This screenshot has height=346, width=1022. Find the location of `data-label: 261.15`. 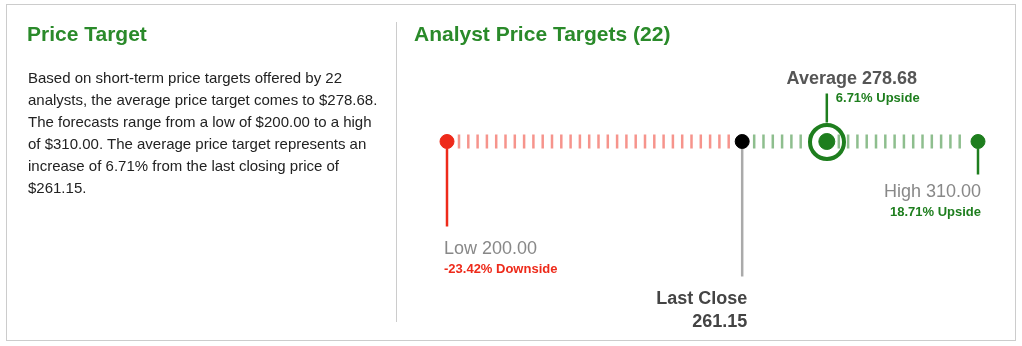

data-label: 261.15 is located at coordinates (720, 320).